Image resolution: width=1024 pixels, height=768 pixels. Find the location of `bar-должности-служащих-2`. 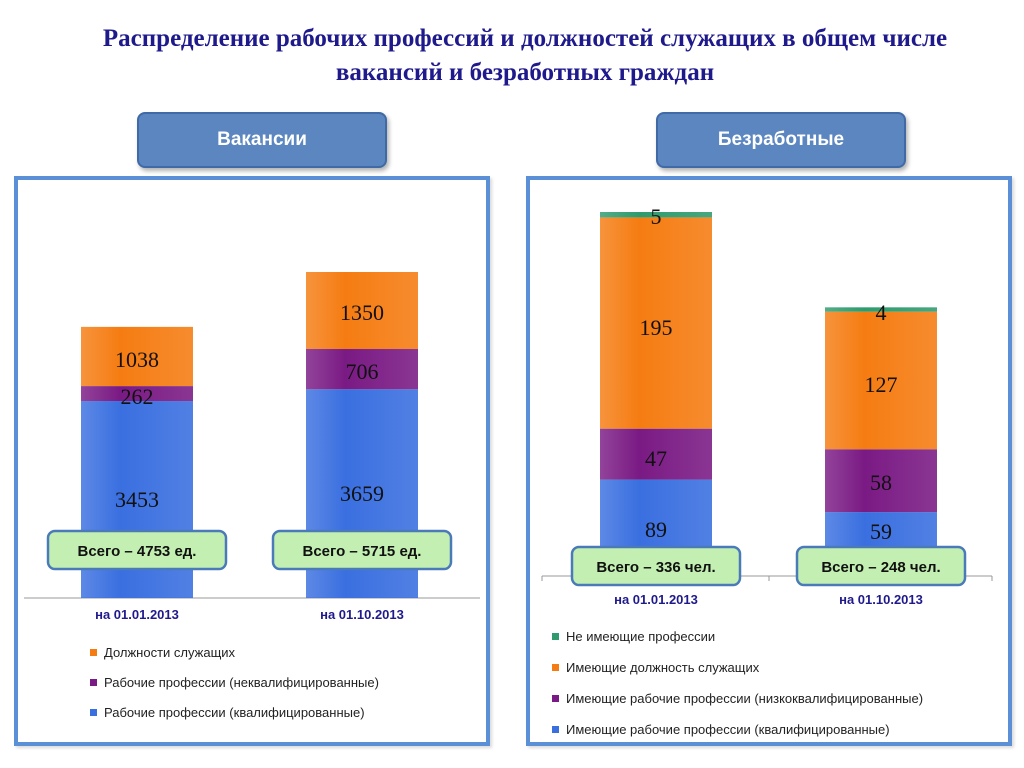

bar-должности-служащих-2 is located at coordinates (362, 311).